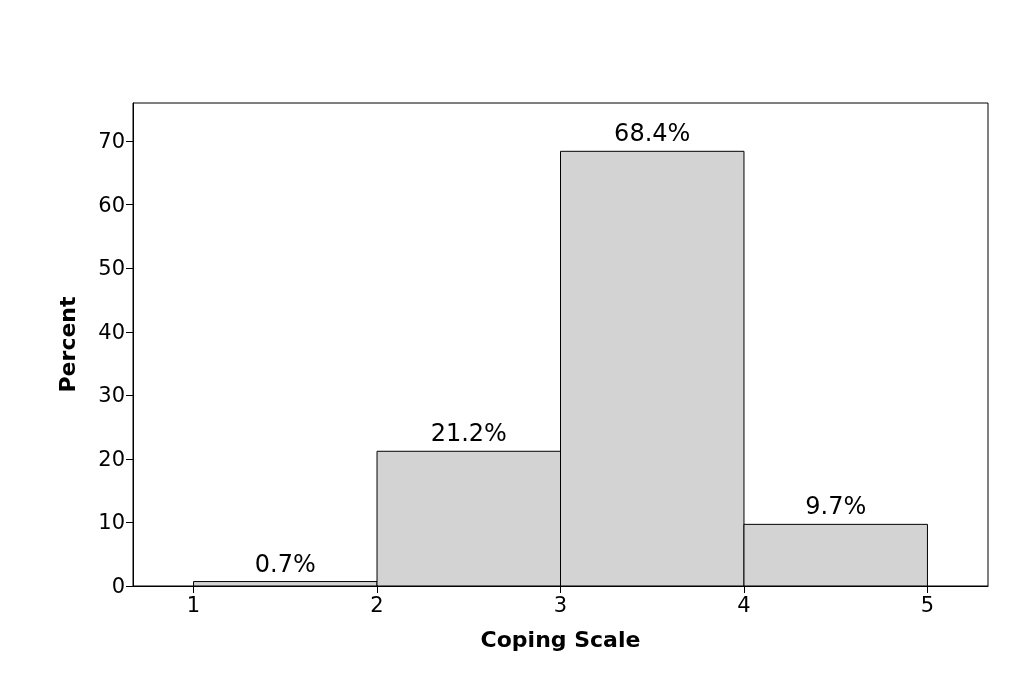  What do you see at coordinates (377, 604) in the screenshot?
I see `x-tick-label: 2` at bounding box center [377, 604].